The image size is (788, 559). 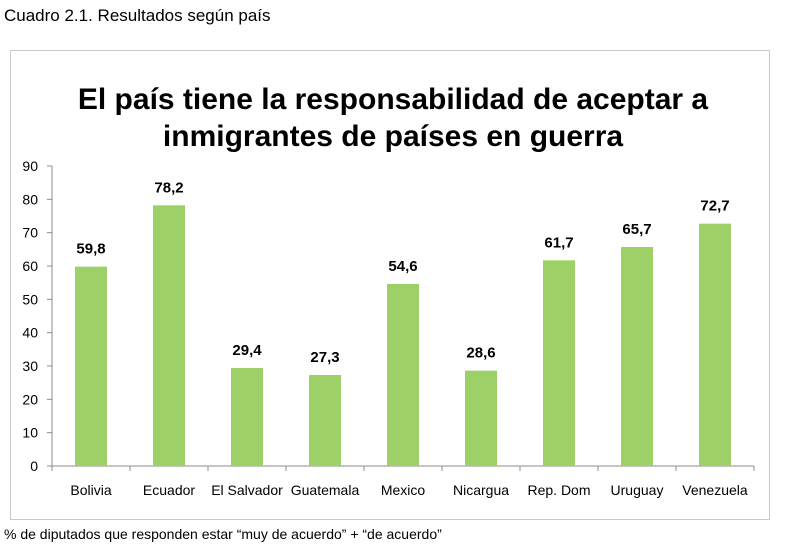 What do you see at coordinates (91, 366) in the screenshot?
I see `bar-bolivia` at bounding box center [91, 366].